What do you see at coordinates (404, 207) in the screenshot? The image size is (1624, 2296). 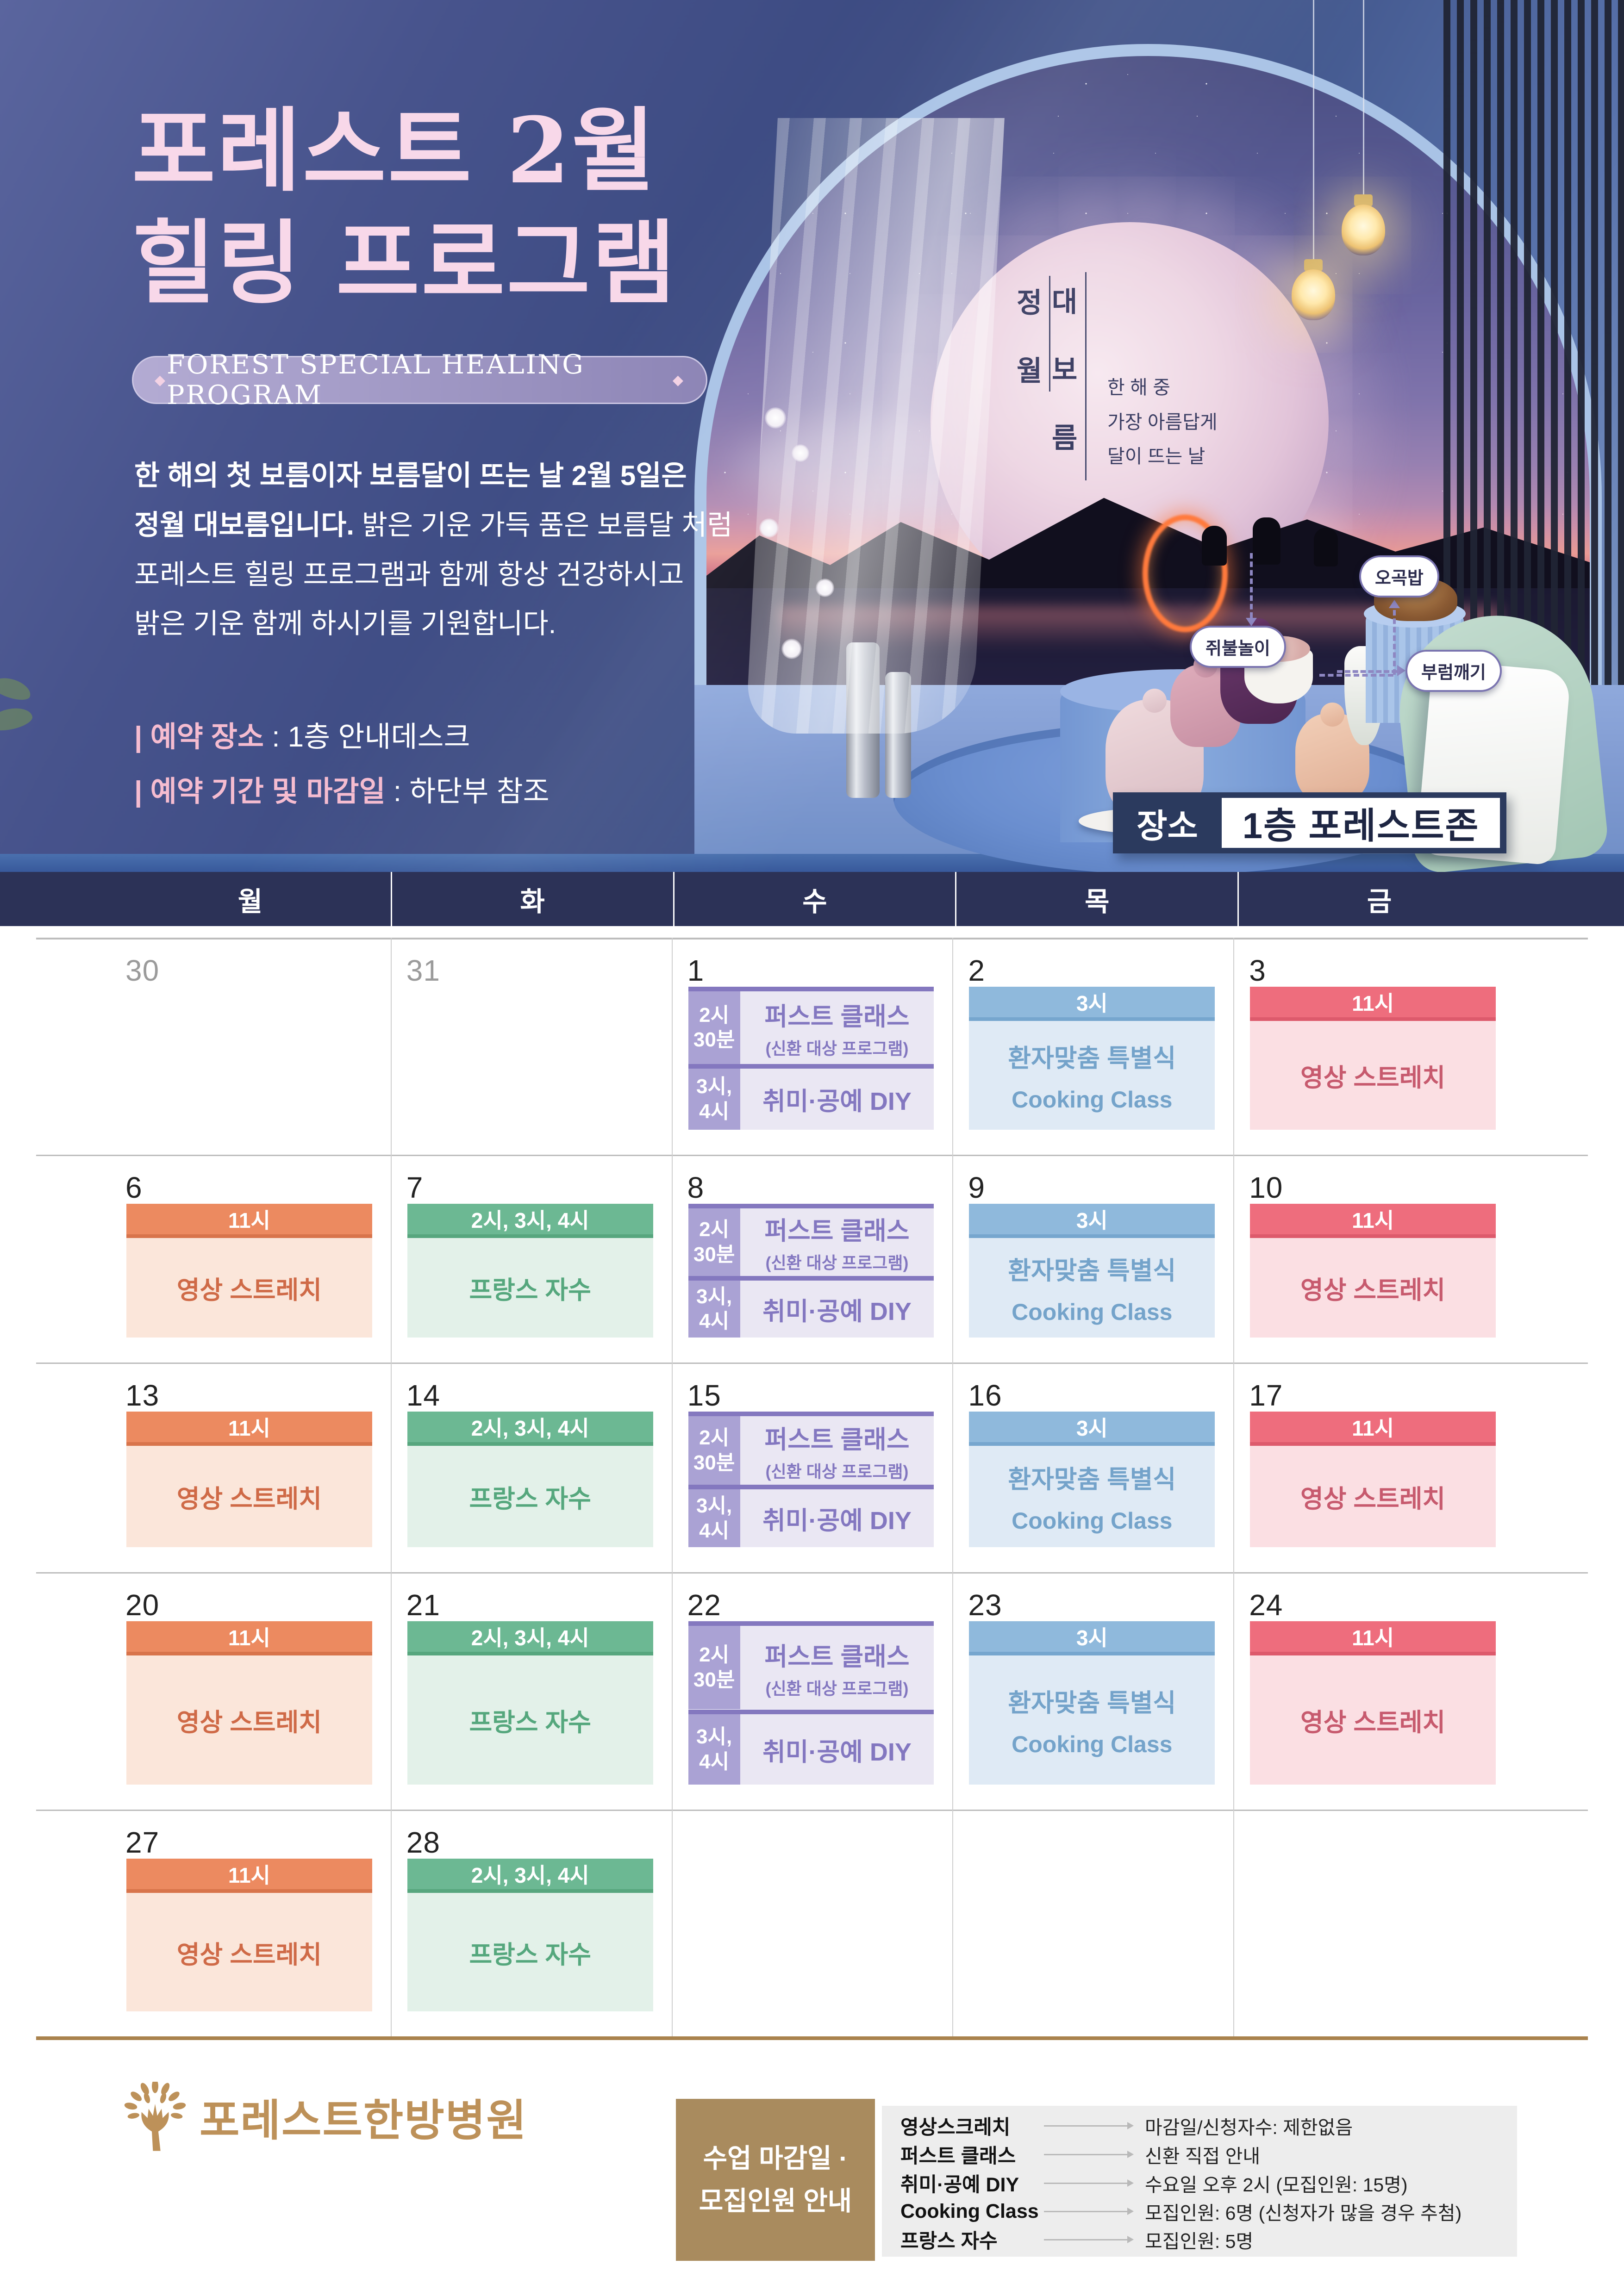 I see `poster-title: 포레스트 2월 힐링 프로그램` at bounding box center [404, 207].